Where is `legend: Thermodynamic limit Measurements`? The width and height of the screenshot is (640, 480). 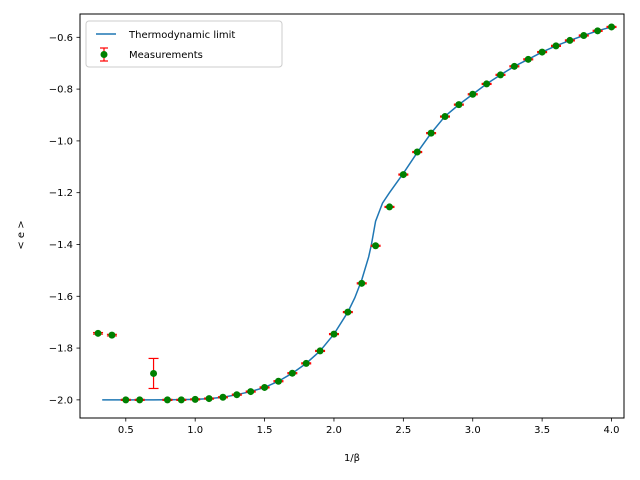 legend: Thermodynamic limit Measurements is located at coordinates (184, 44).